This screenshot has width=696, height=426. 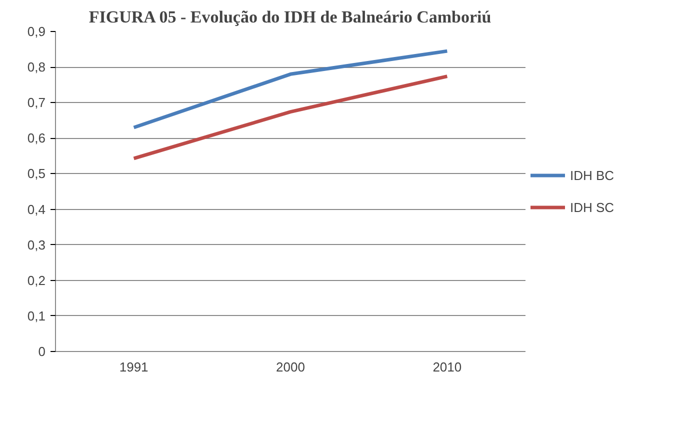 I want to click on y-tick-label: 0,1, so click(x=36, y=316).